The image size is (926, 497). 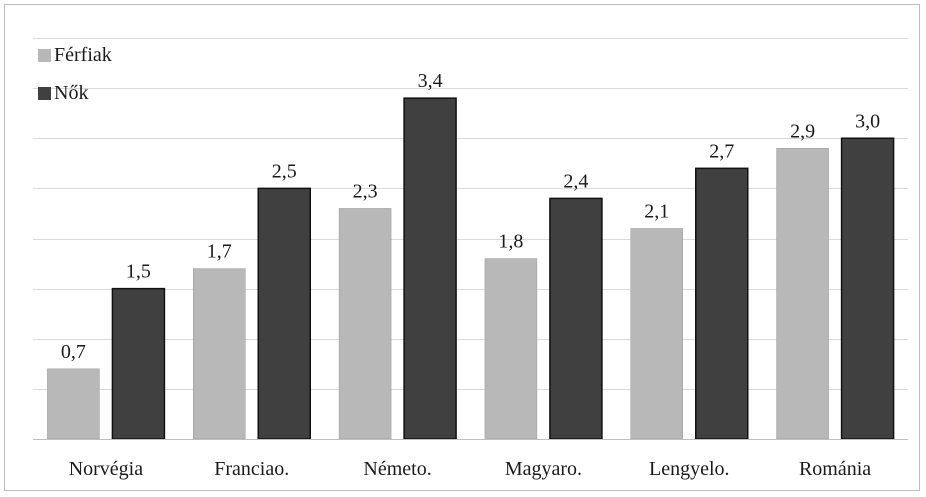 I want to click on legend: Férfiak Nők, so click(x=75, y=74).